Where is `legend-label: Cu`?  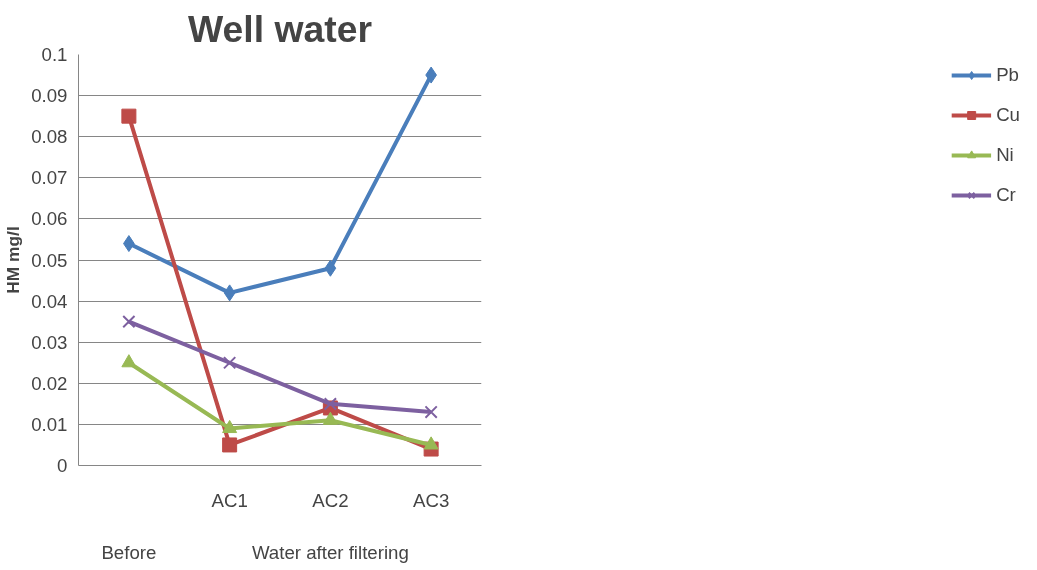
legend-label: Cu is located at coordinates (1008, 115).